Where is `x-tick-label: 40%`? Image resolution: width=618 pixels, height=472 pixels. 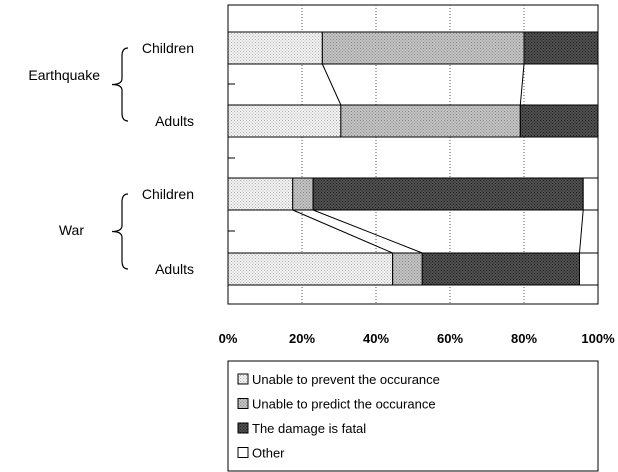
x-tick-label: 40% is located at coordinates (376, 338).